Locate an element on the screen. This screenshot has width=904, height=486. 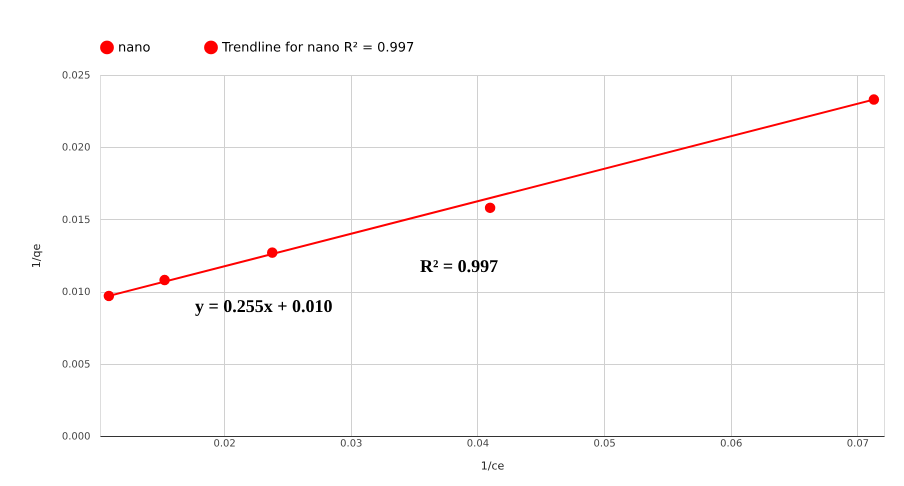
y-tick-label: 0.000 is located at coordinates (76, 437).